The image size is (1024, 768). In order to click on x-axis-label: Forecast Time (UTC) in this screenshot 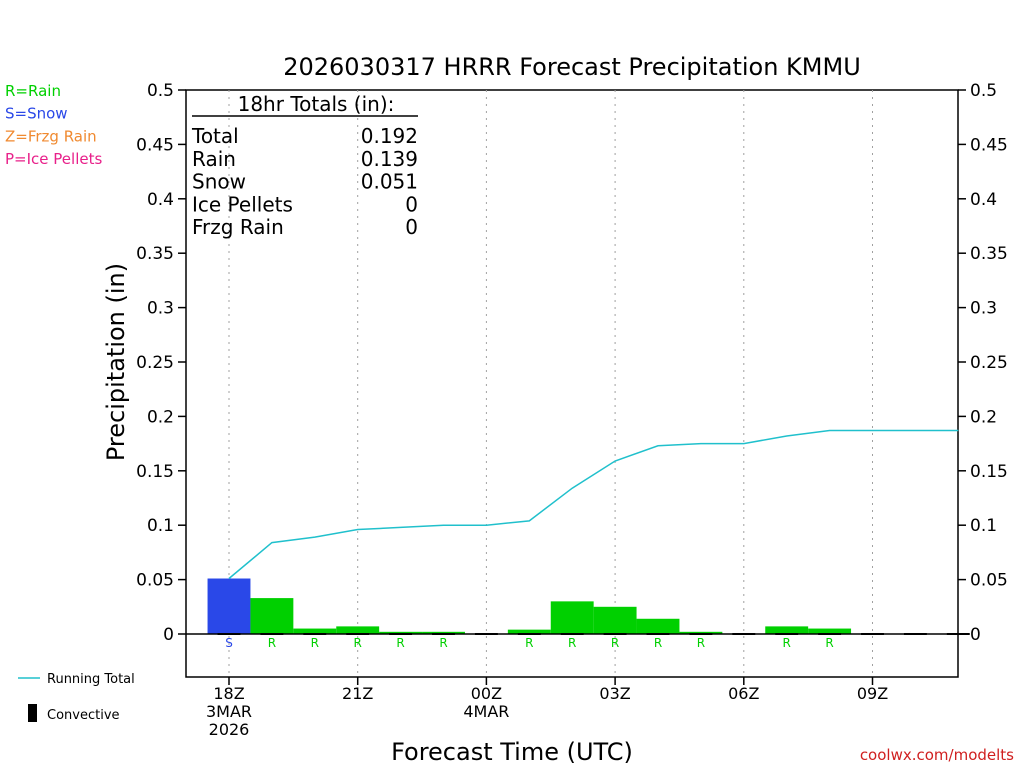, I will do `click(512, 752)`.